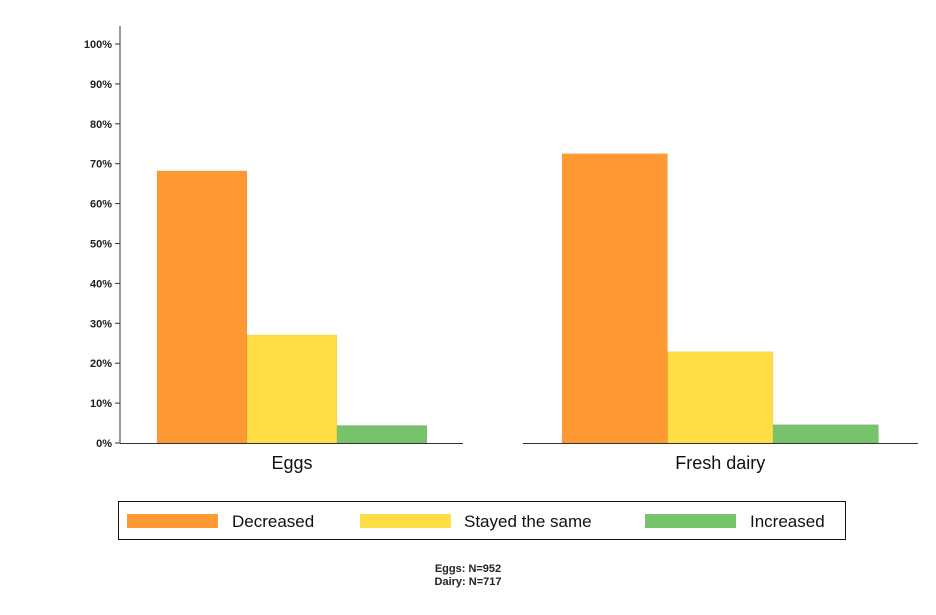 This screenshot has height=615, width=936. I want to click on y-tick-label: 50%, so click(101, 245).